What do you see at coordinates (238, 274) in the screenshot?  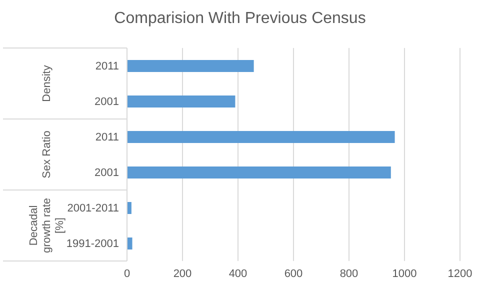 I see `x-tick-label: 400` at bounding box center [238, 274].